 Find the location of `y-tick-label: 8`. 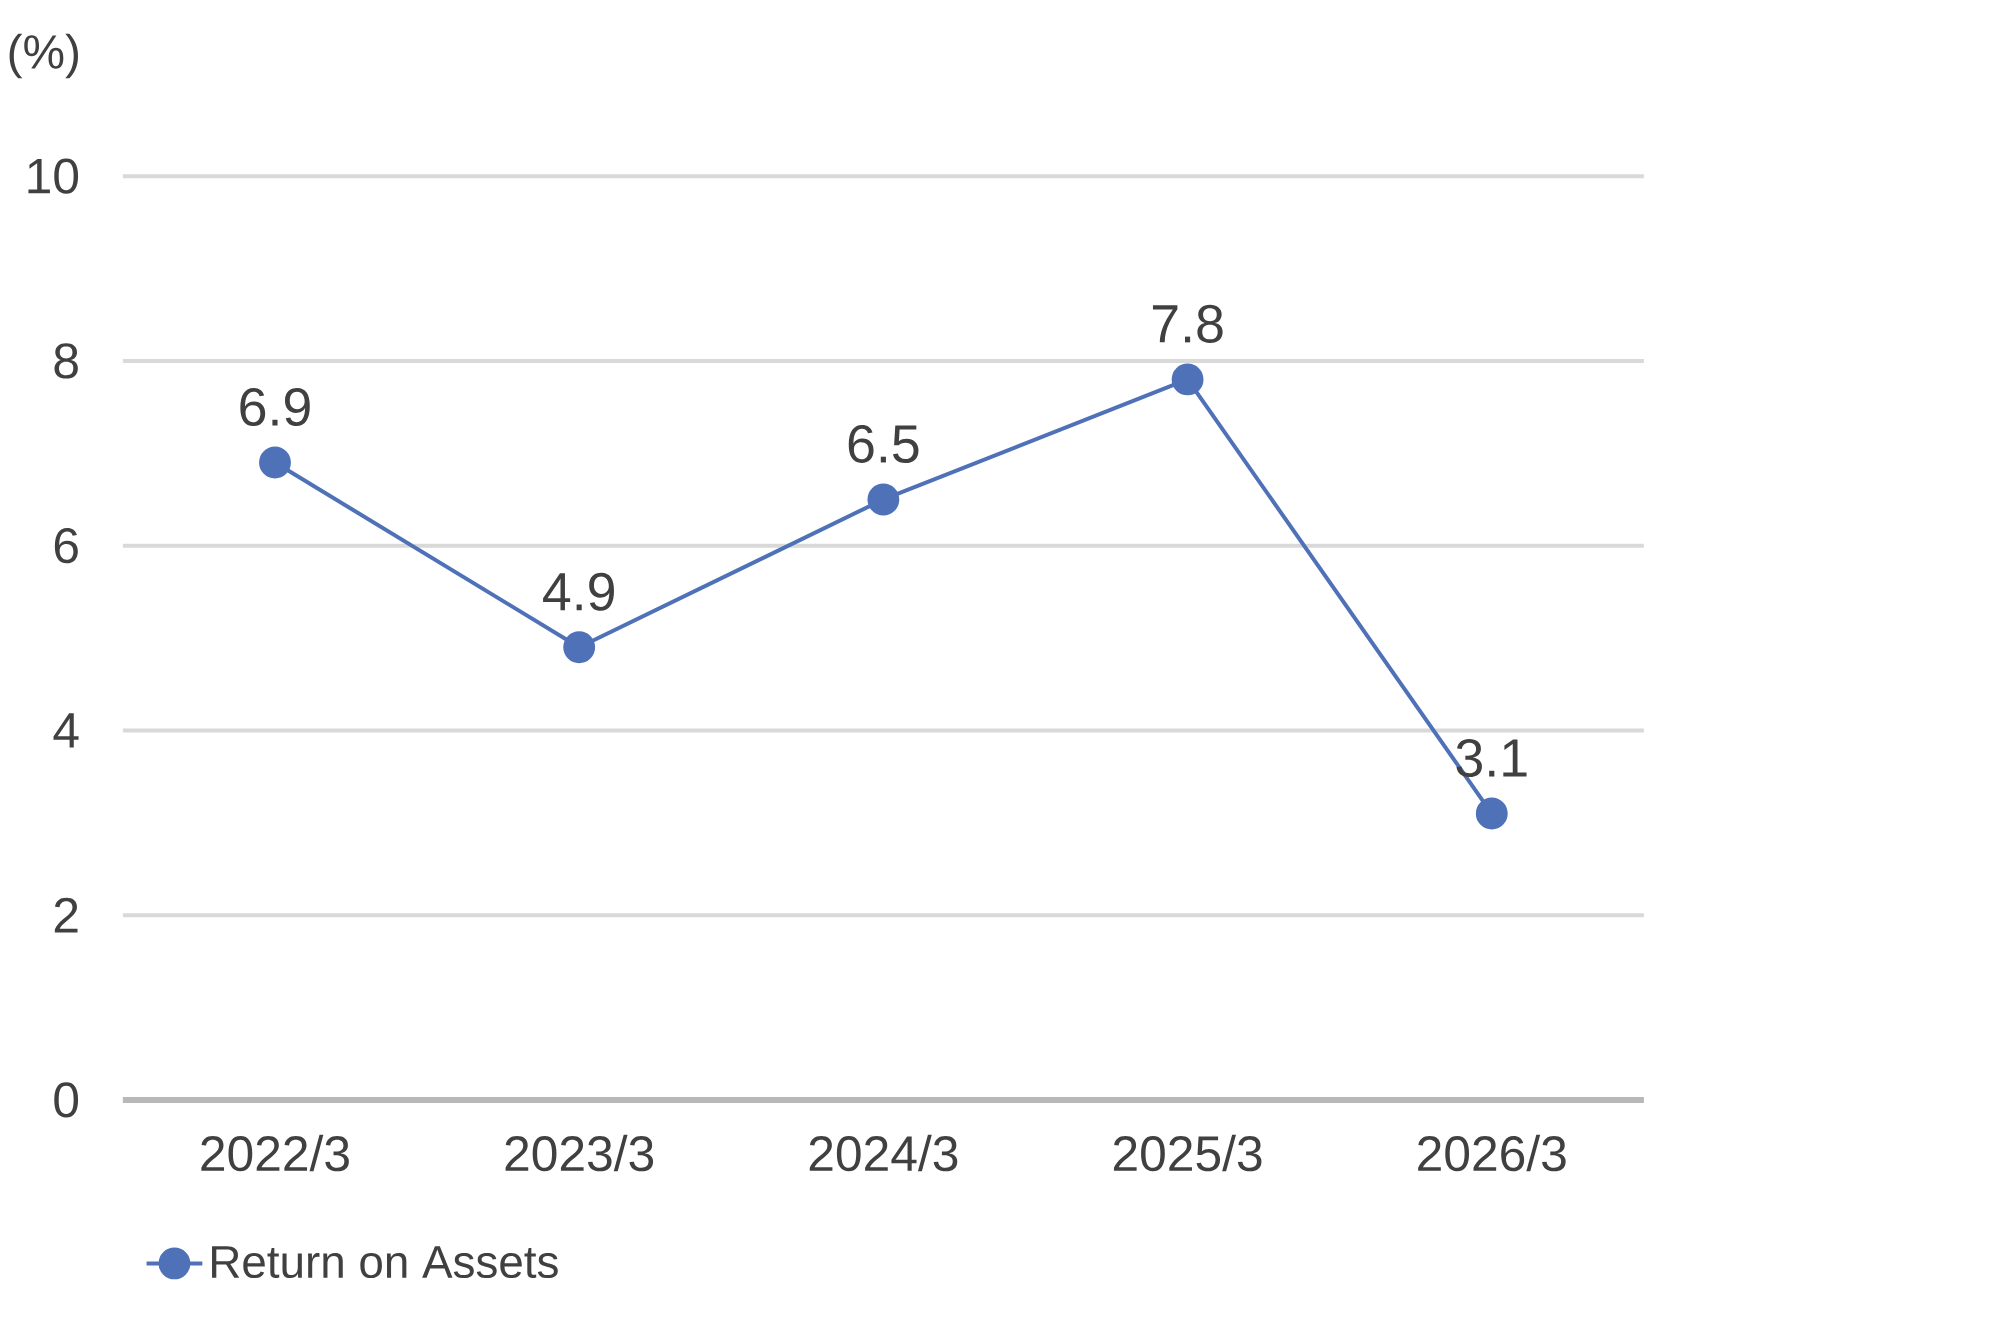

y-tick-label: 8 is located at coordinates (66, 361).